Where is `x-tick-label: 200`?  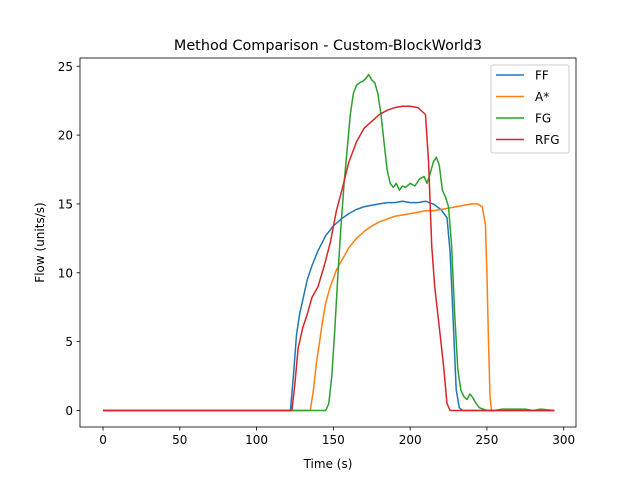
x-tick-label: 200 is located at coordinates (410, 440).